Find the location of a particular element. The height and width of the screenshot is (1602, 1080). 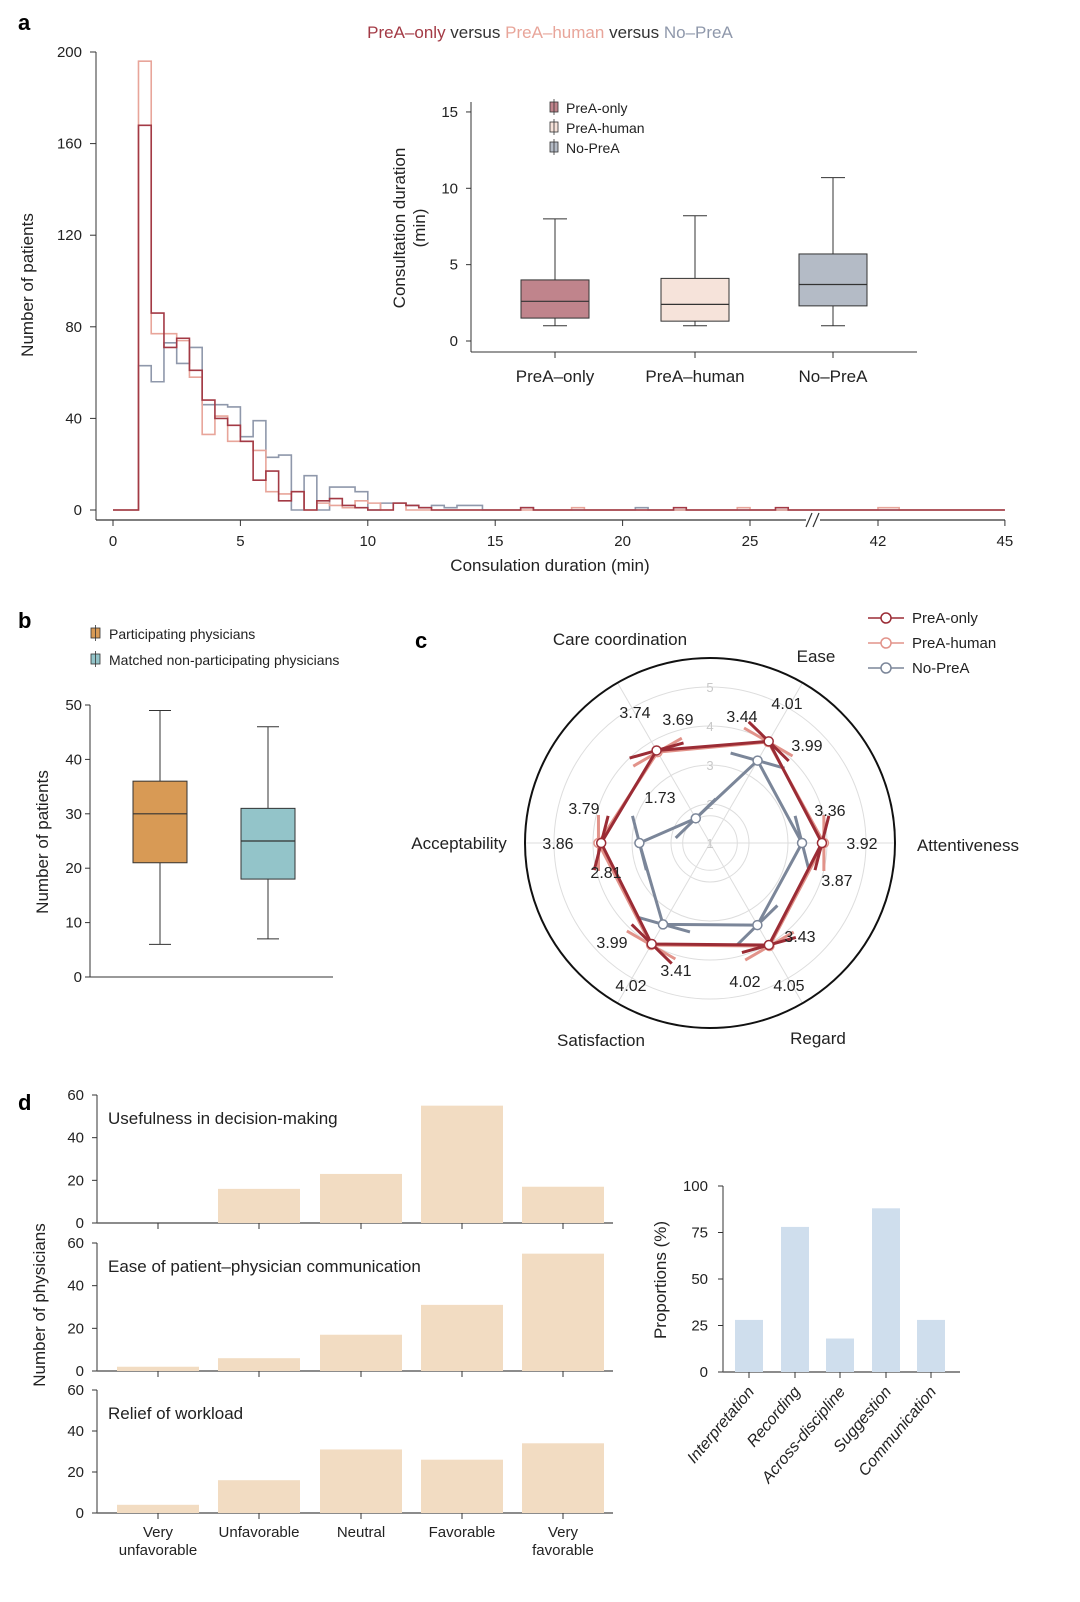

y-tick-label: 30 is located at coordinates (73, 814).